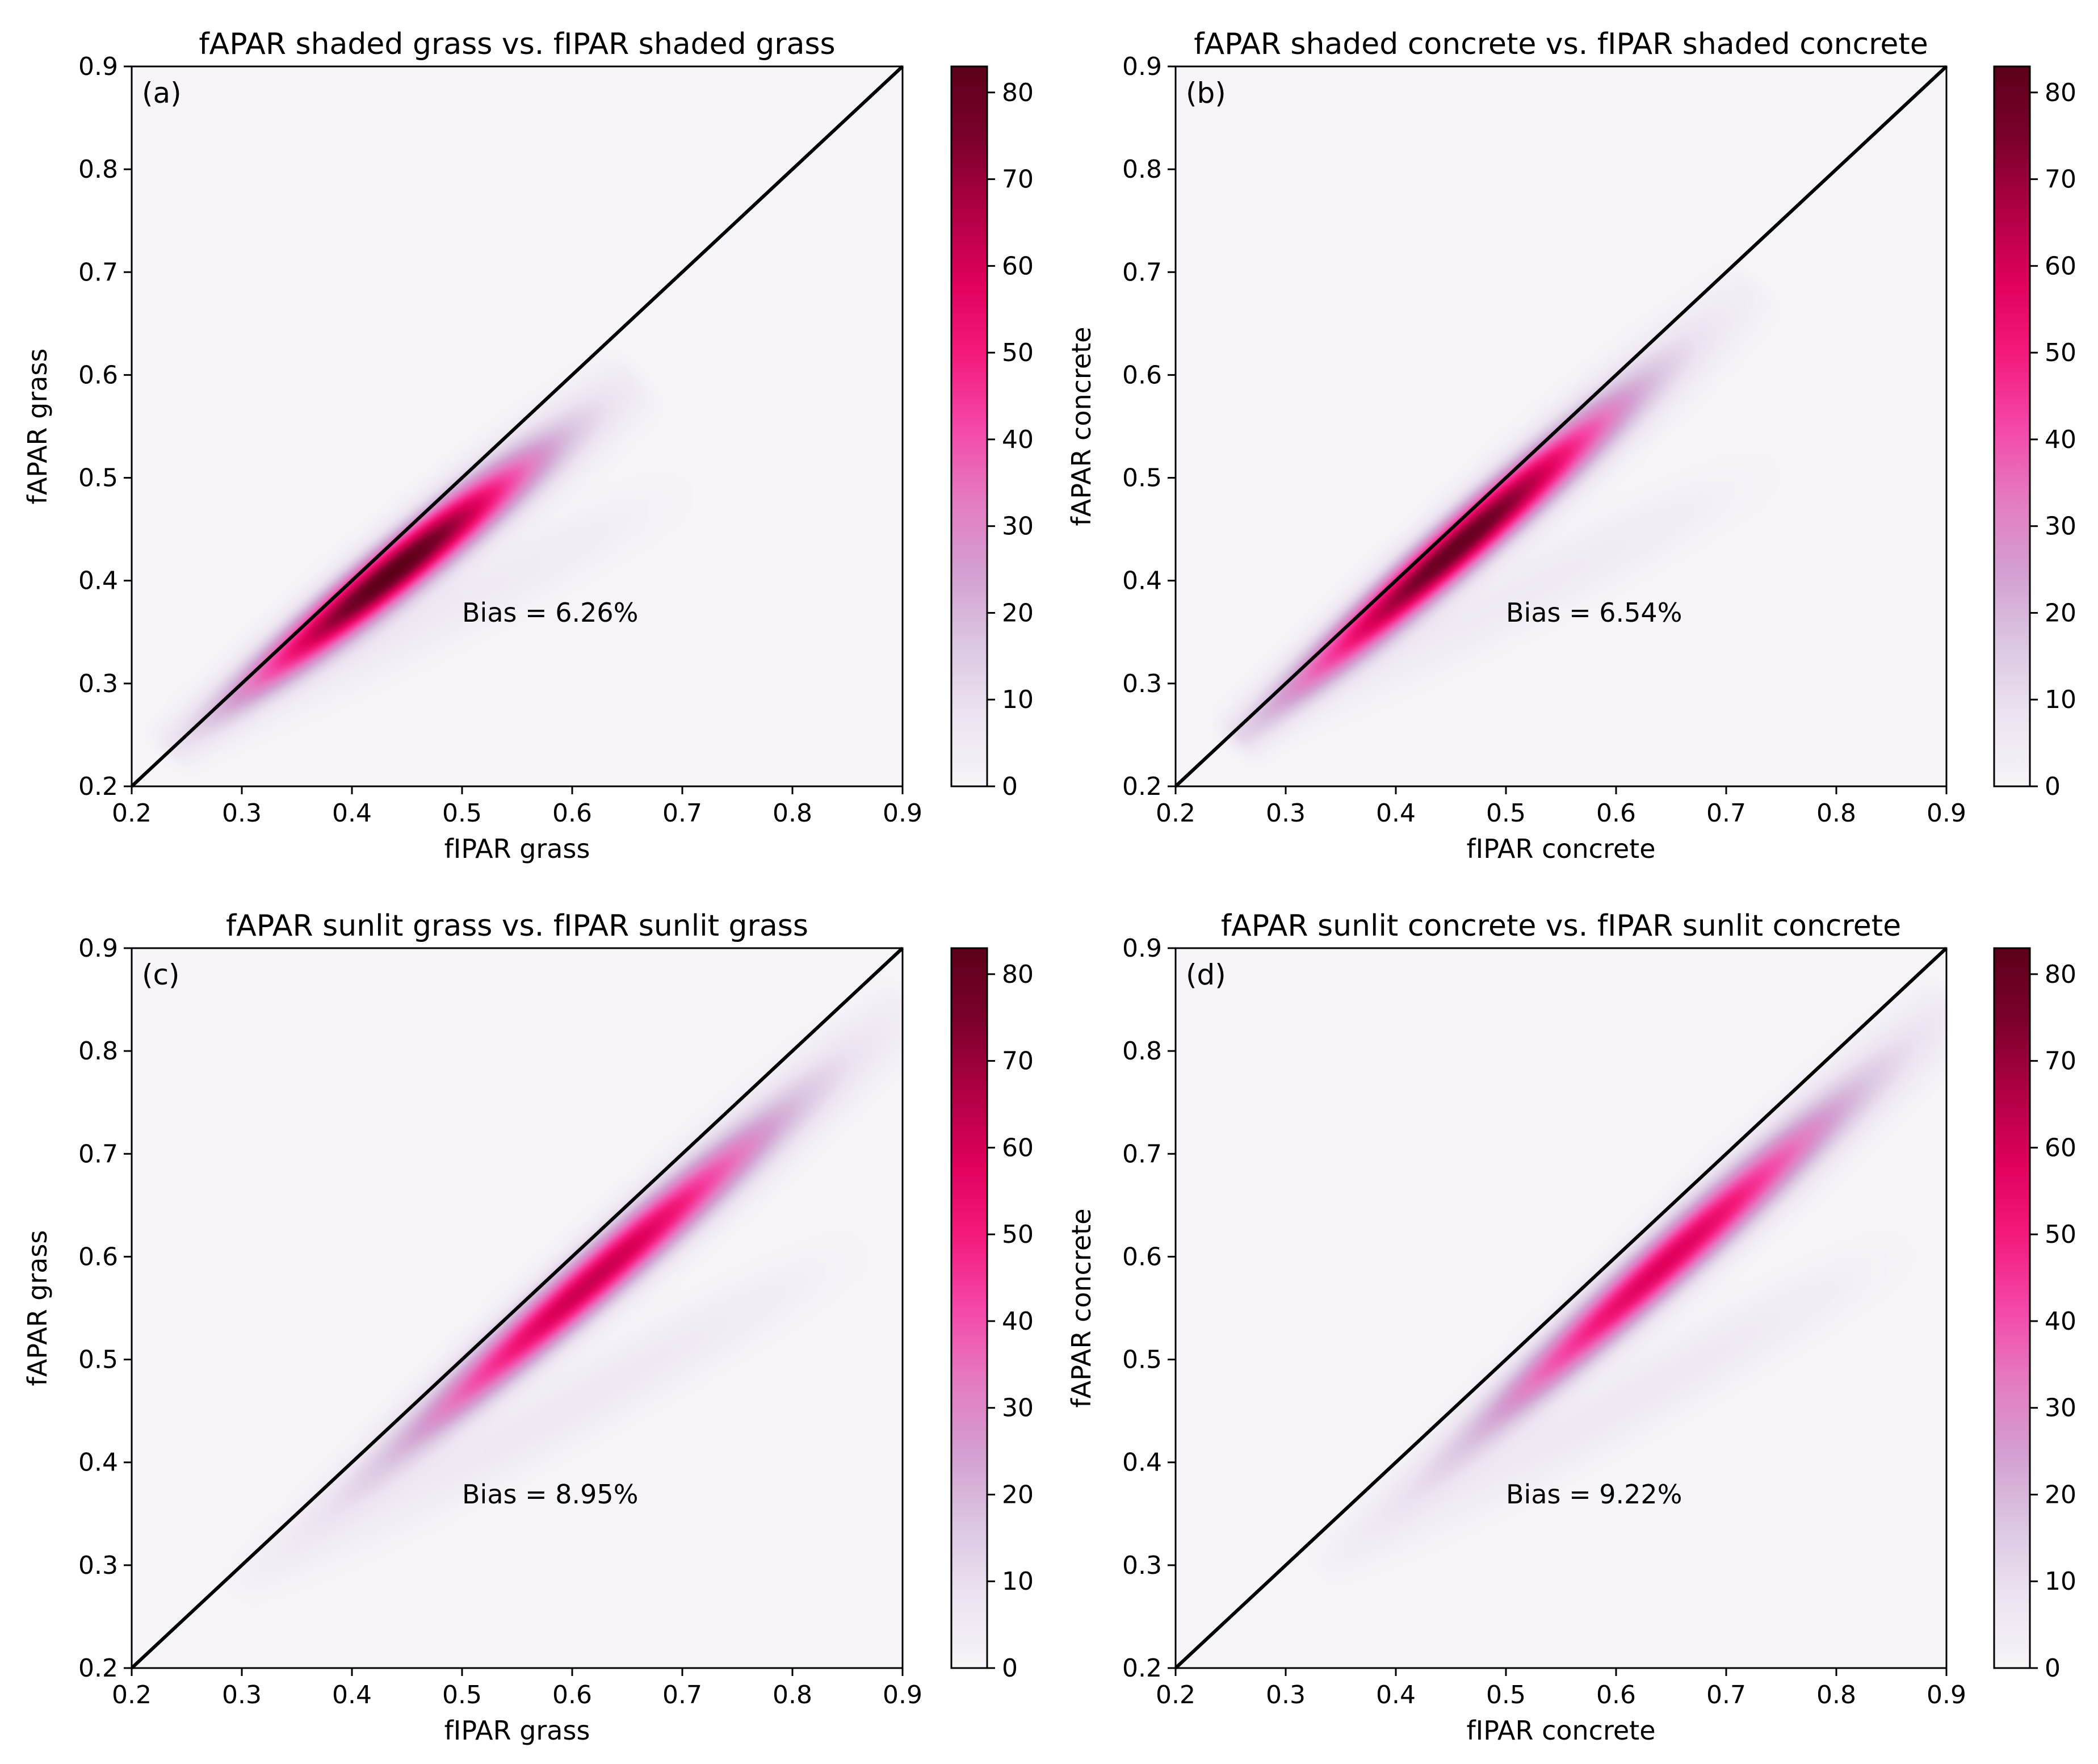  I want to click on panel-letter: (a), so click(162, 94).